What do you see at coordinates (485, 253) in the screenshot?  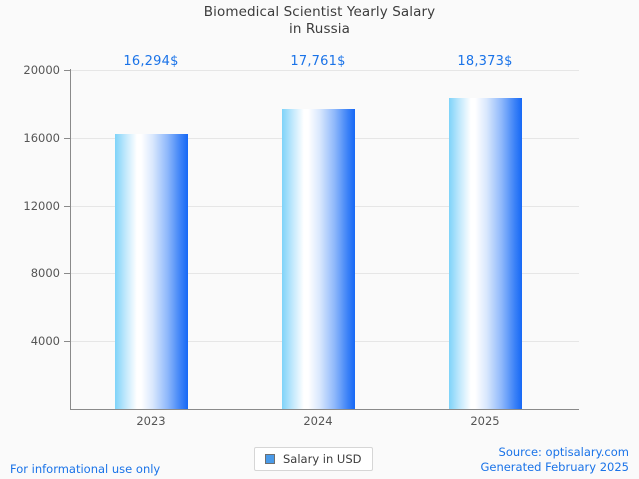 I see `bar-2025` at bounding box center [485, 253].